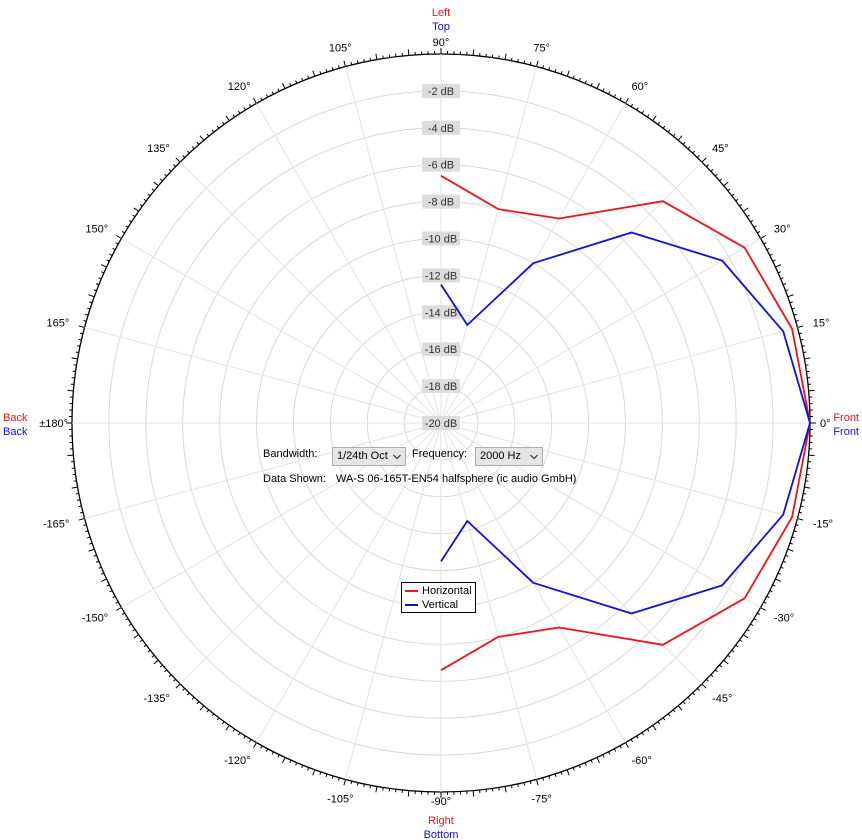 The height and width of the screenshot is (840, 862). I want to click on angle-label: -15°, so click(823, 525).